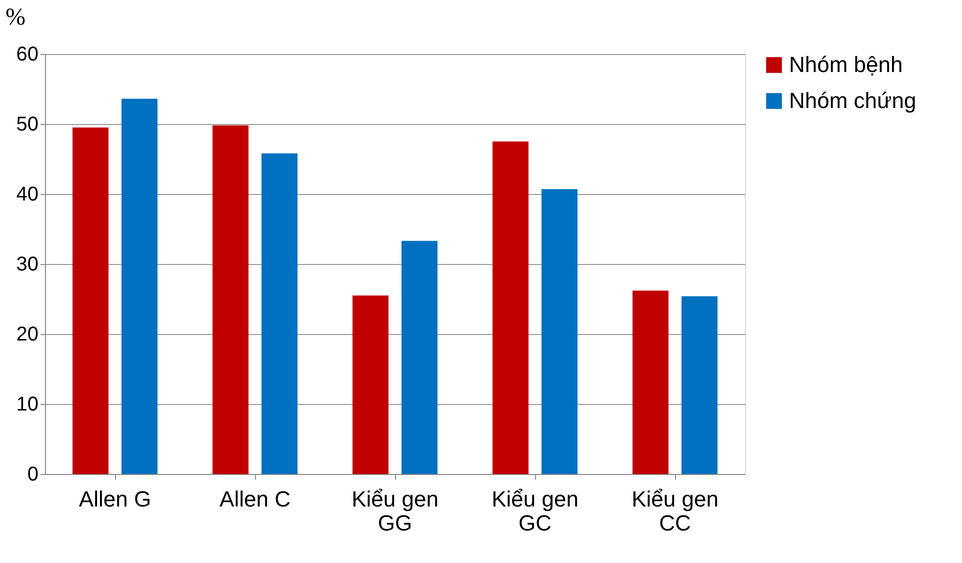 This screenshot has height=563, width=962. Describe the element at coordinates (27, 195) in the screenshot. I see `y-tick-label: 40` at that location.